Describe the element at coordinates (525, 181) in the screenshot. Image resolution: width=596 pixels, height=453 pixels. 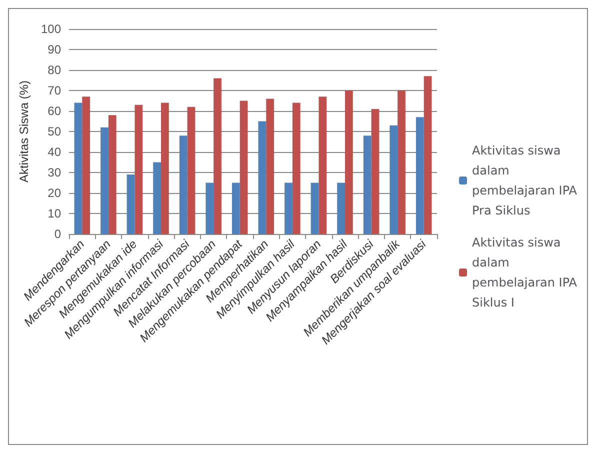
I see `legend-label: Aktivitas siswa dalam pembelajaran IPA Pra Siklus` at that location.